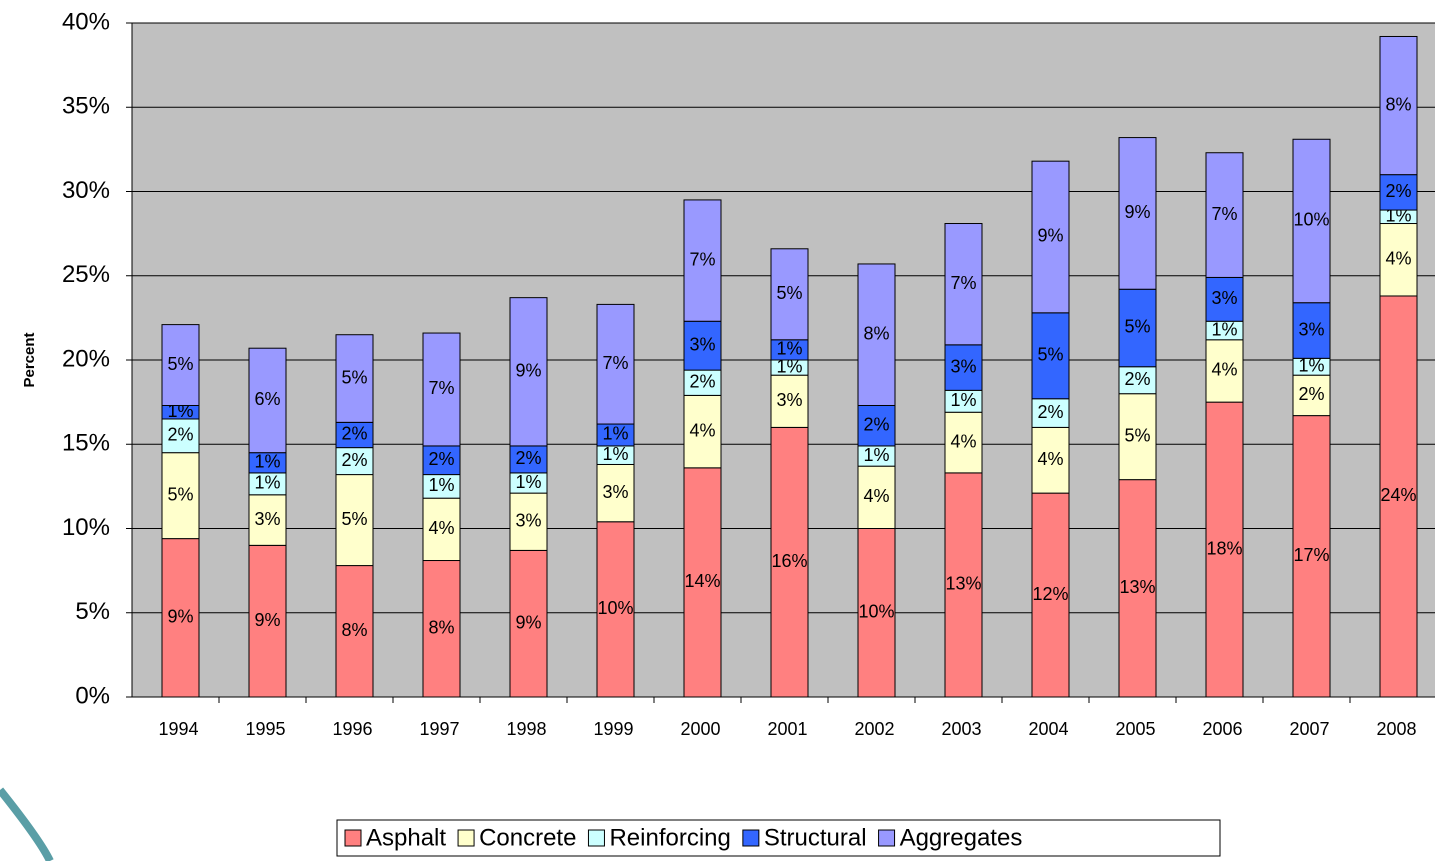 The width and height of the screenshot is (1435, 866). What do you see at coordinates (700, 729) in the screenshot?
I see `x-tick-label: 2000` at bounding box center [700, 729].